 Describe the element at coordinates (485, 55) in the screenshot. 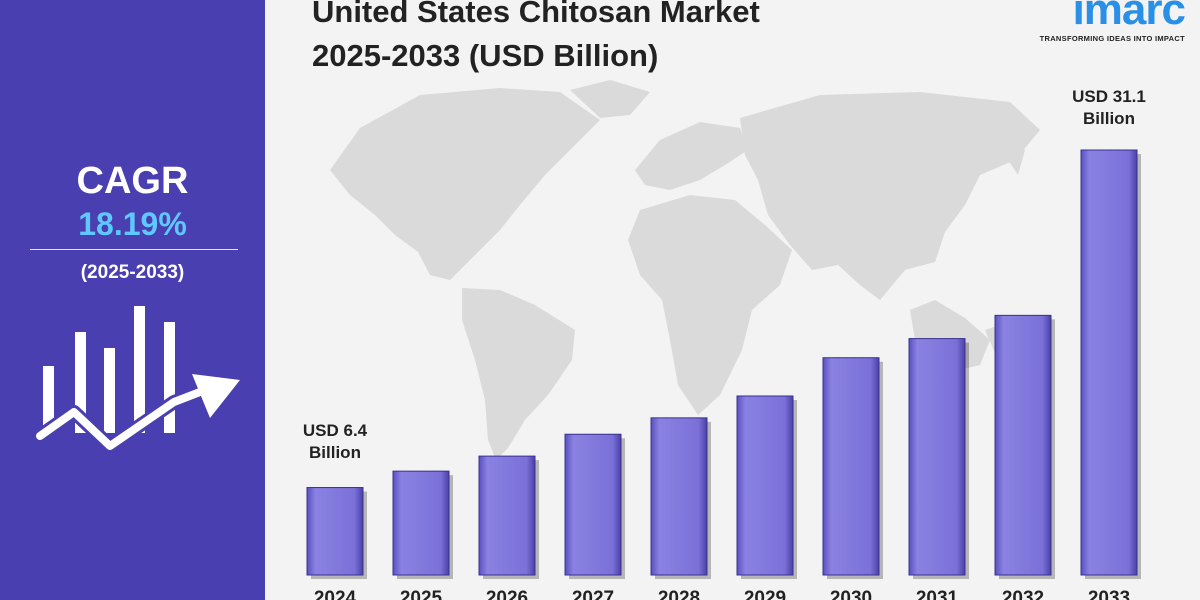

I see `chart-title-line-2: 2025-2033 (USD Billion)` at that location.